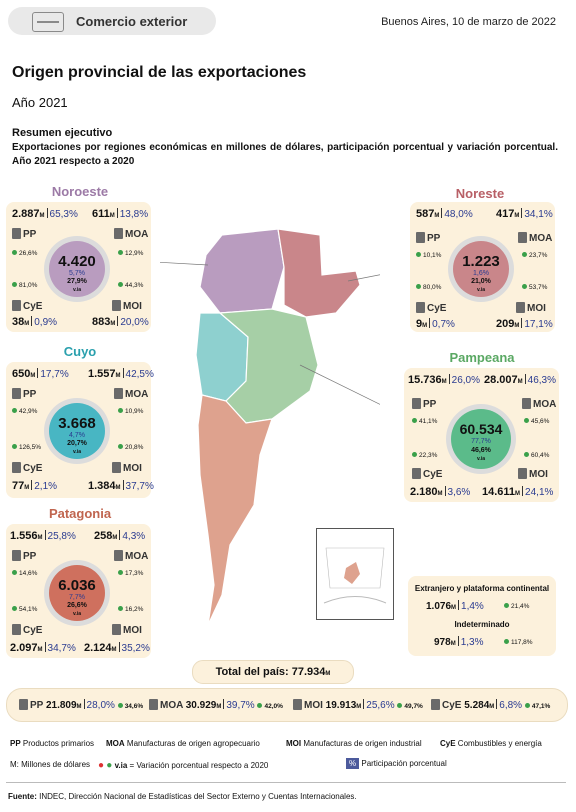 The width and height of the screenshot is (576, 812). What do you see at coordinates (77, 597) in the screenshot?
I see `patagonia-share: 7,7%` at bounding box center [77, 597].